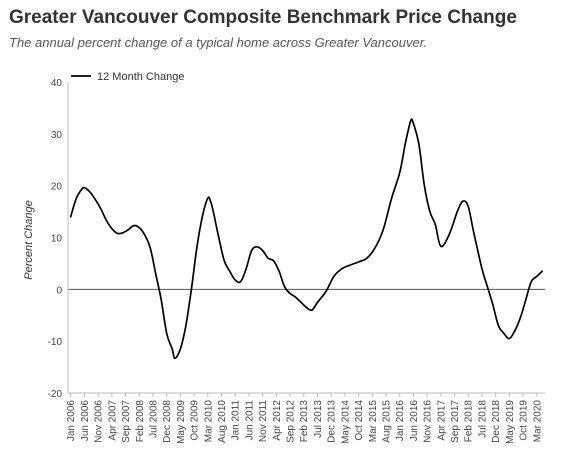  Describe the element at coordinates (386, 421) in the screenshot. I see `x-tick-label: Aug 2015` at that location.